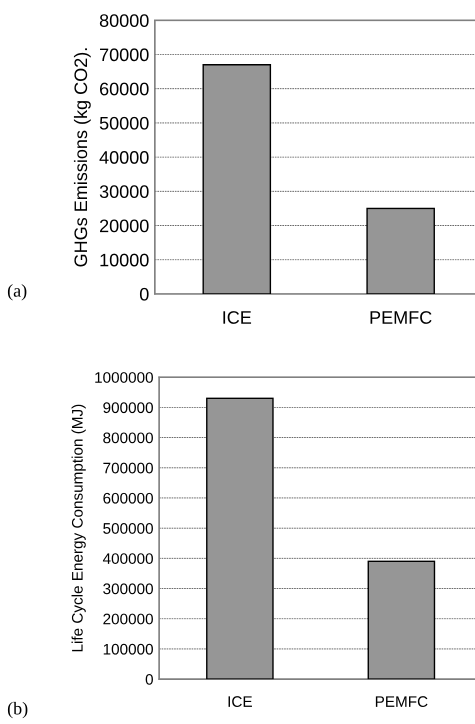 The width and height of the screenshot is (475, 724). What do you see at coordinates (17, 292) in the screenshot?
I see `text: (a)` at bounding box center [17, 292].